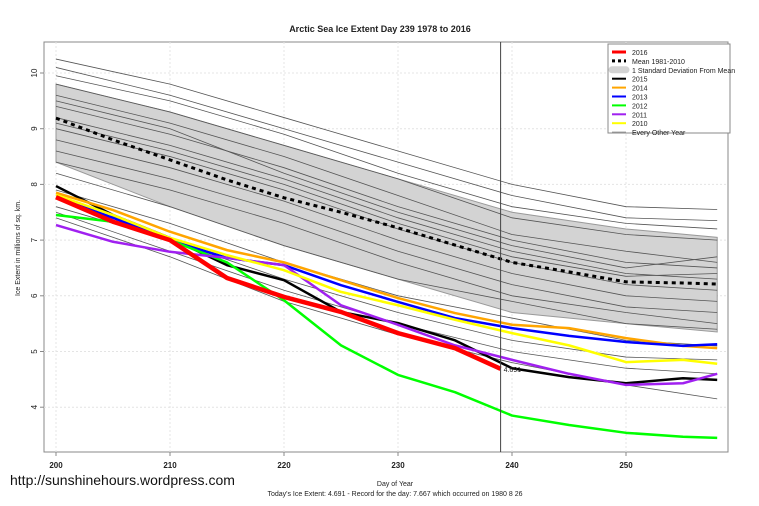 The height and width of the screenshot is (506, 759). I want to click on legend-box, so click(669, 88).